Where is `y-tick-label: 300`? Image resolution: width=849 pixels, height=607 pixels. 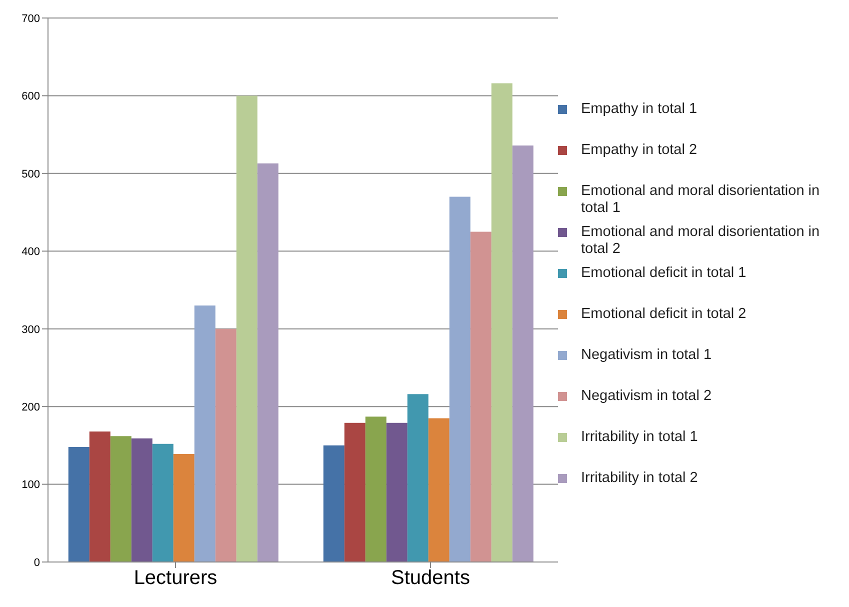
y-tick-label: 300 is located at coordinates (31, 330).